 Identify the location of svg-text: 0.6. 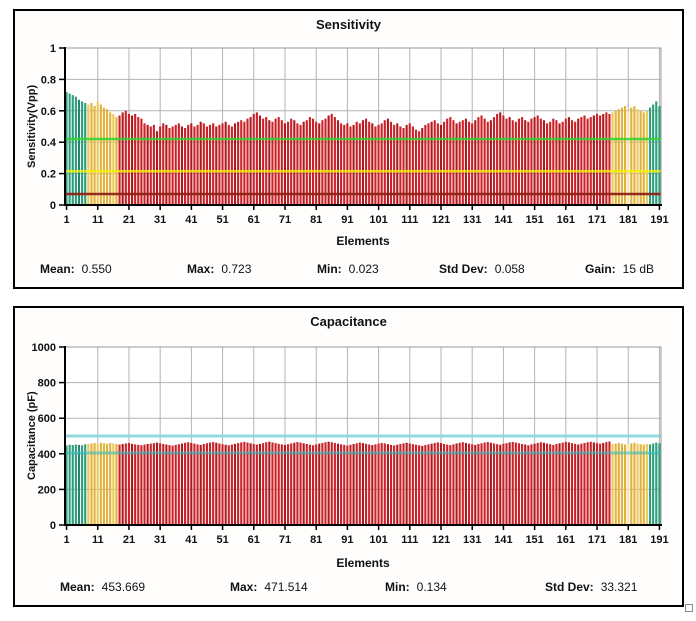
(48, 112).